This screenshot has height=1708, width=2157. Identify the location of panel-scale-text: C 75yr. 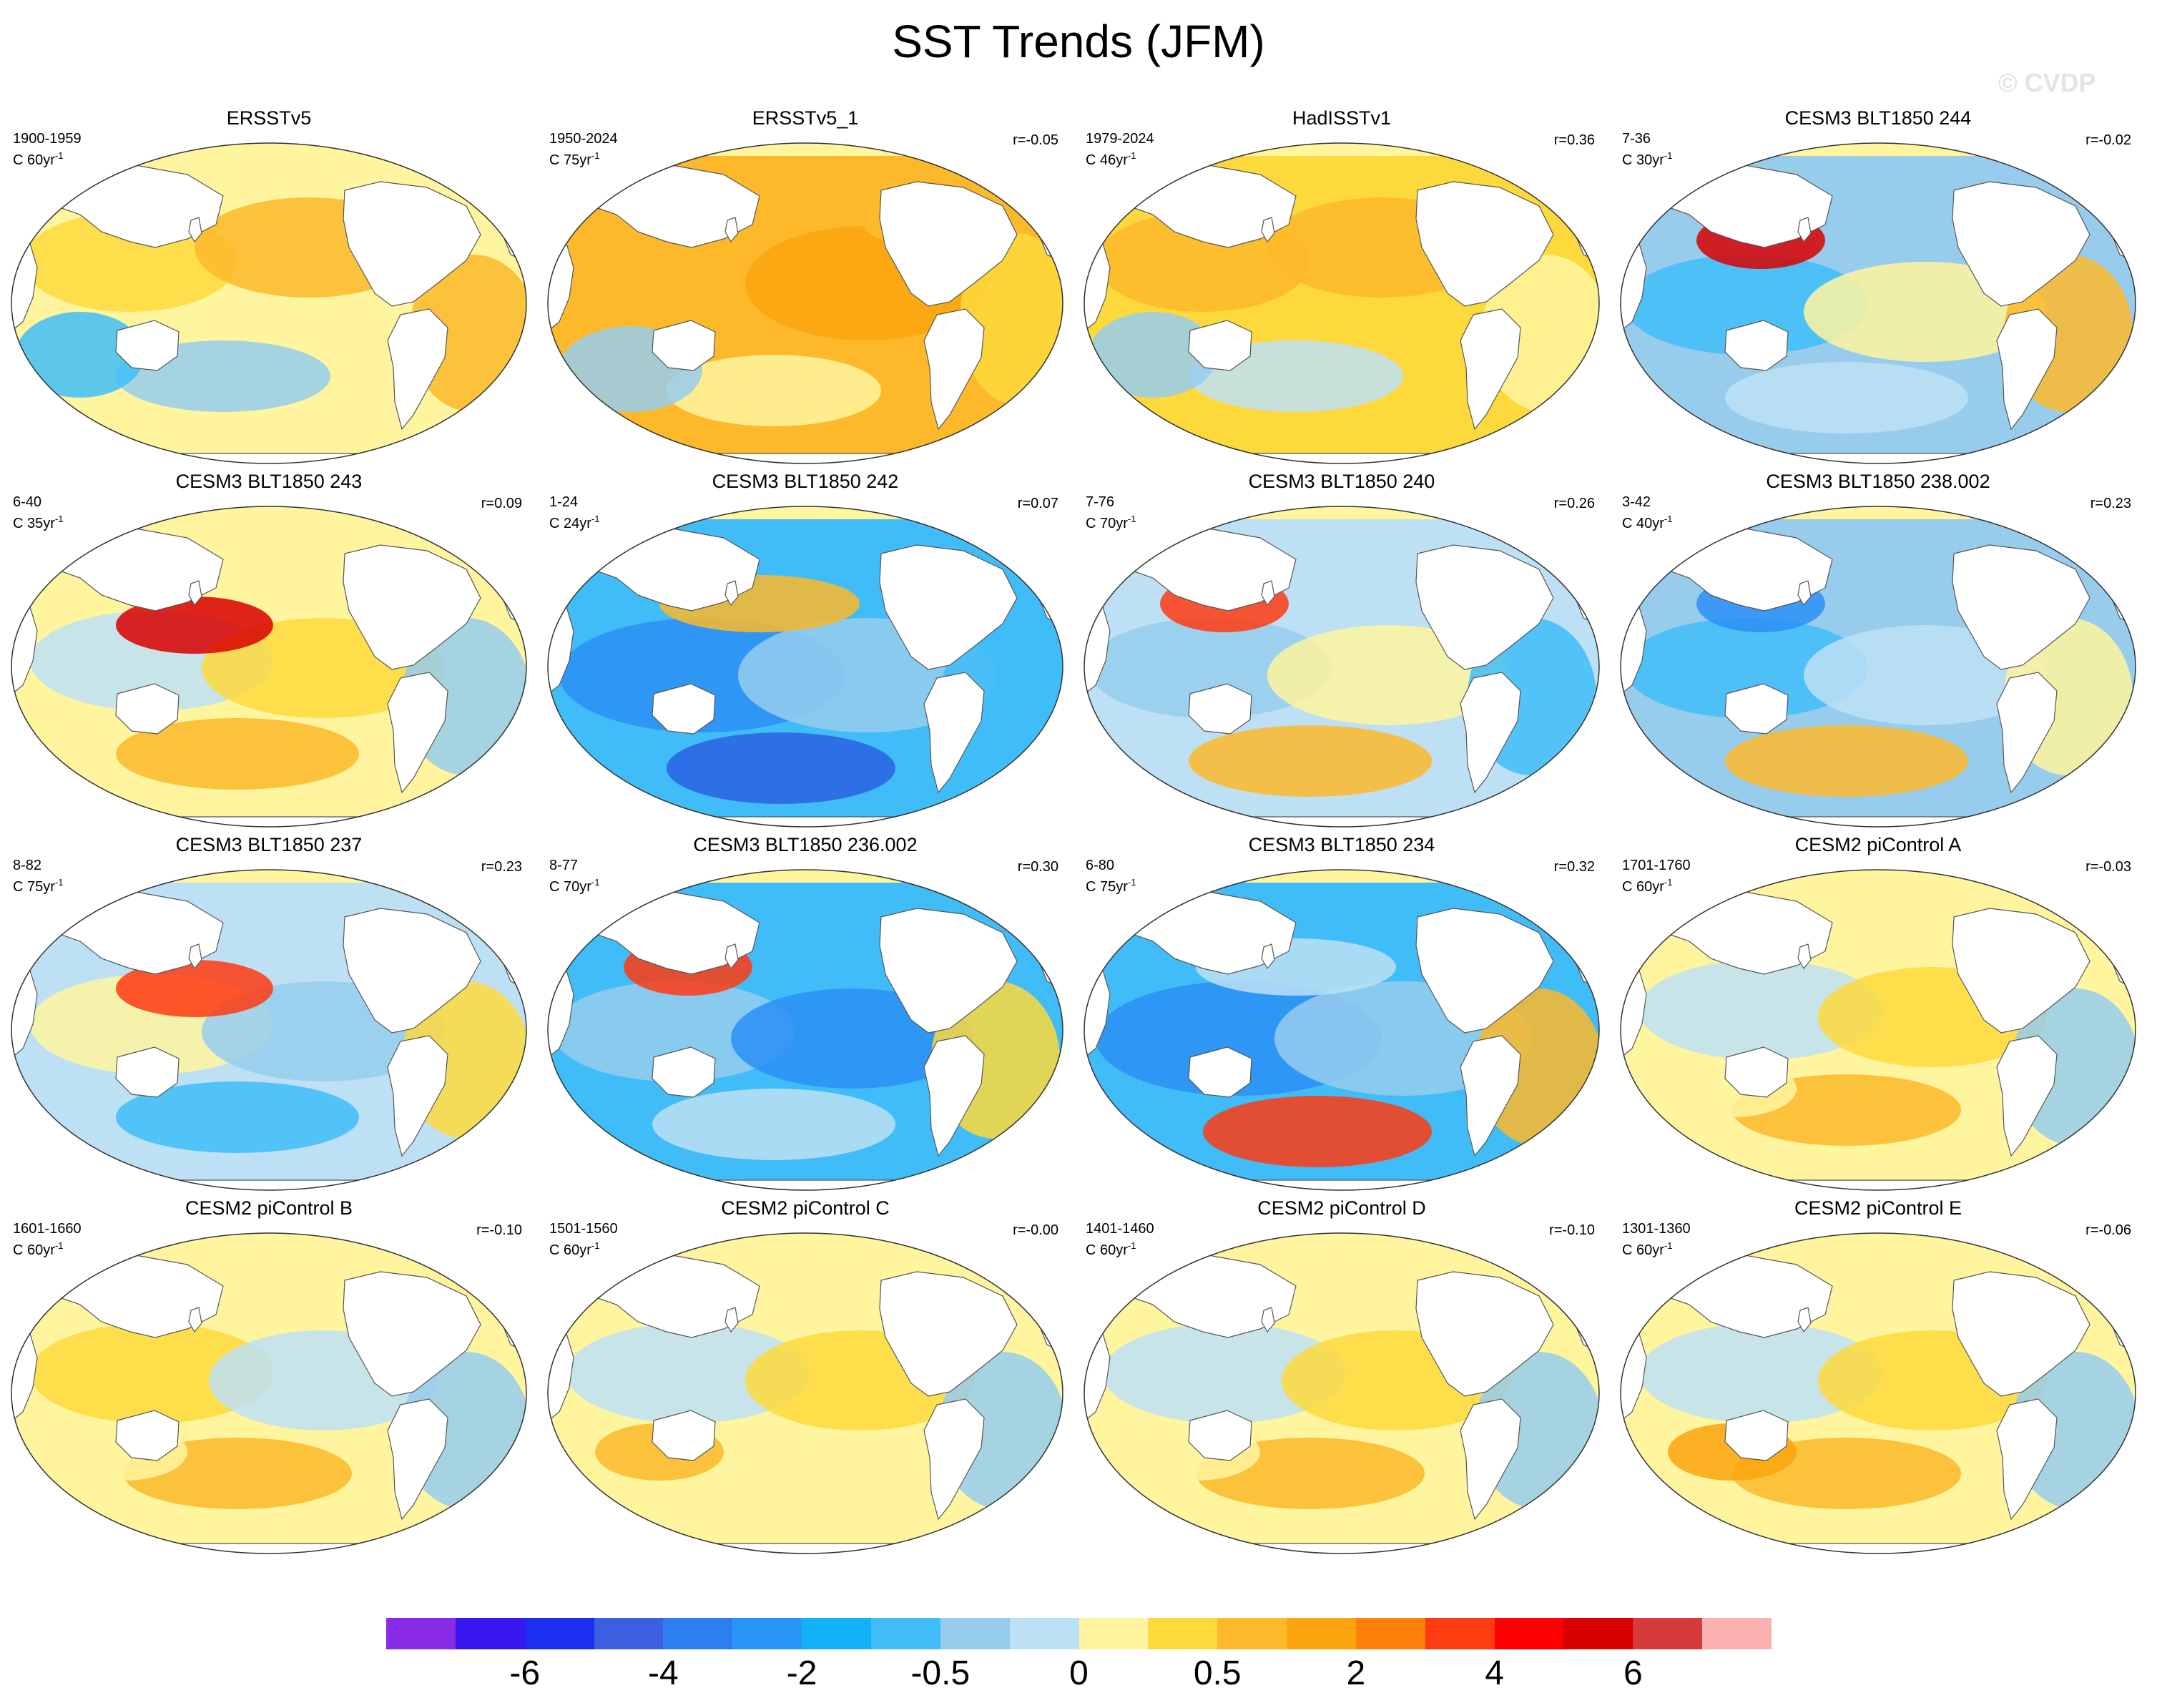
(34, 887).